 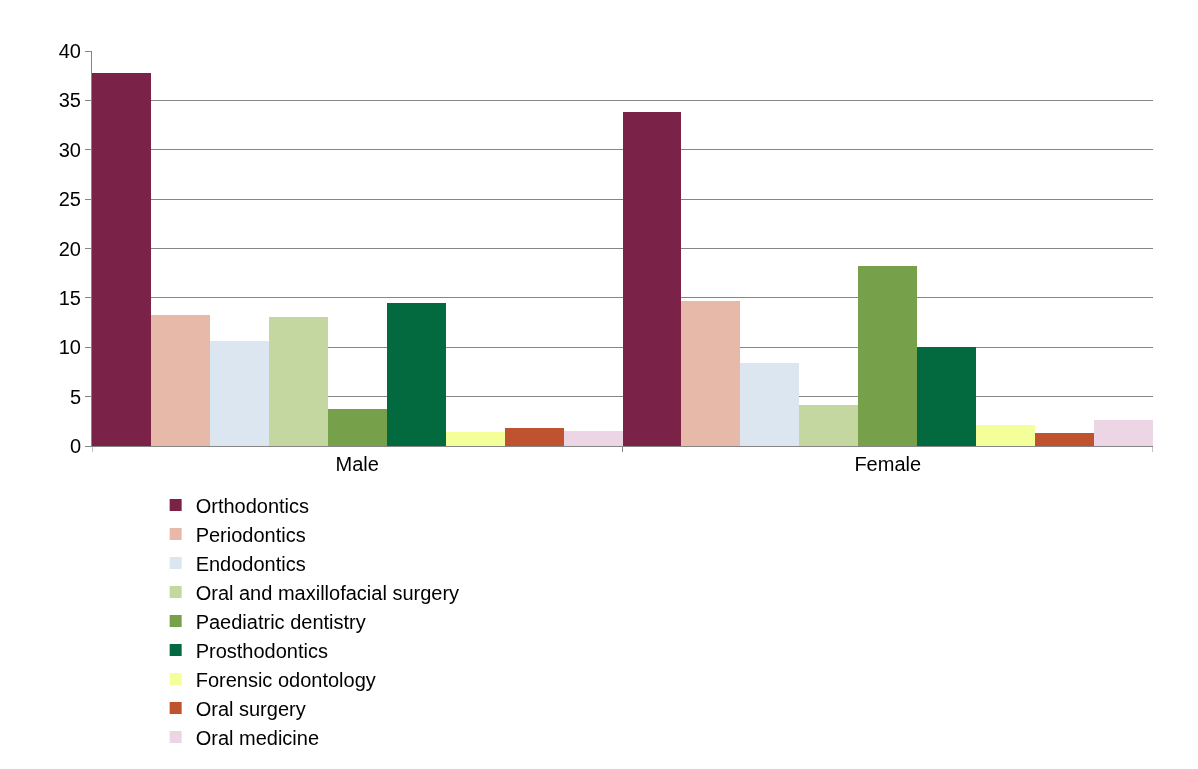 I want to click on y-tick-label: 10, so click(x=69, y=347).